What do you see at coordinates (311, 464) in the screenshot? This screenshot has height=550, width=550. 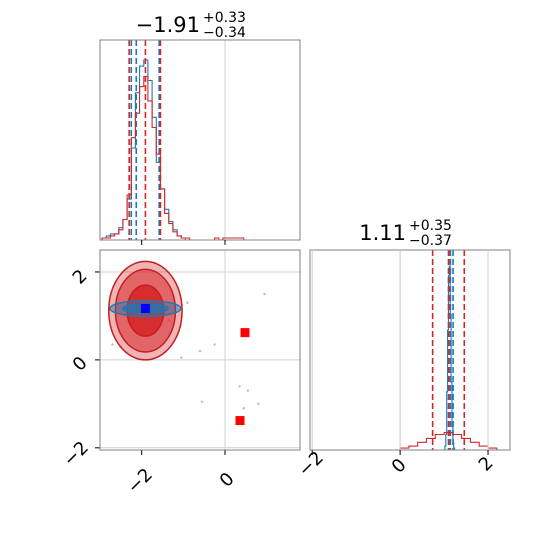 I see `xtick-label-minus-2-right: −2` at bounding box center [311, 464].